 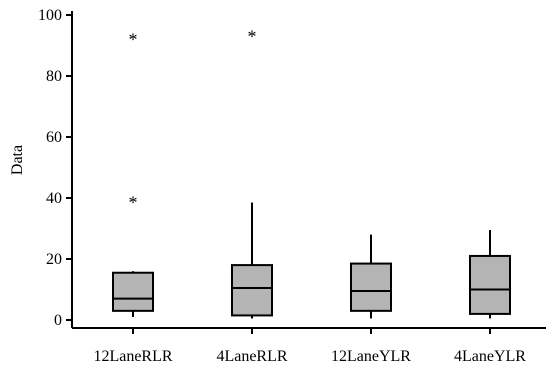 What do you see at coordinates (17, 160) in the screenshot?
I see `y-axis-title: Data` at bounding box center [17, 160].